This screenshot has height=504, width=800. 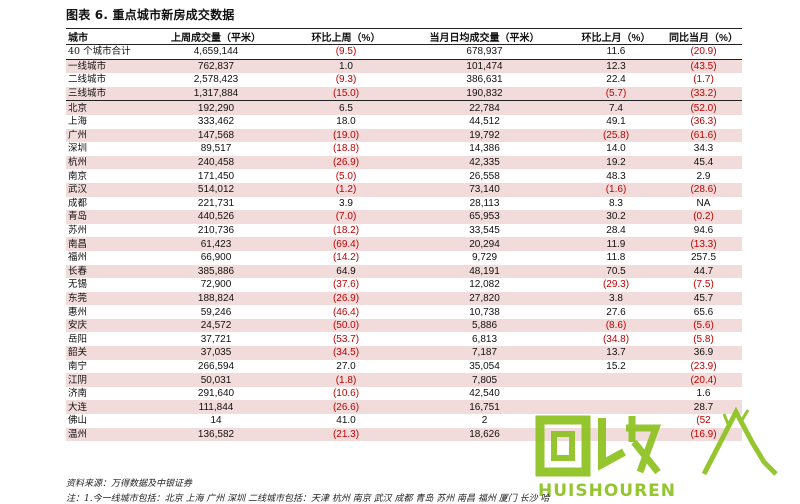 I want to click on cell-city: 佛山, so click(x=78, y=421).